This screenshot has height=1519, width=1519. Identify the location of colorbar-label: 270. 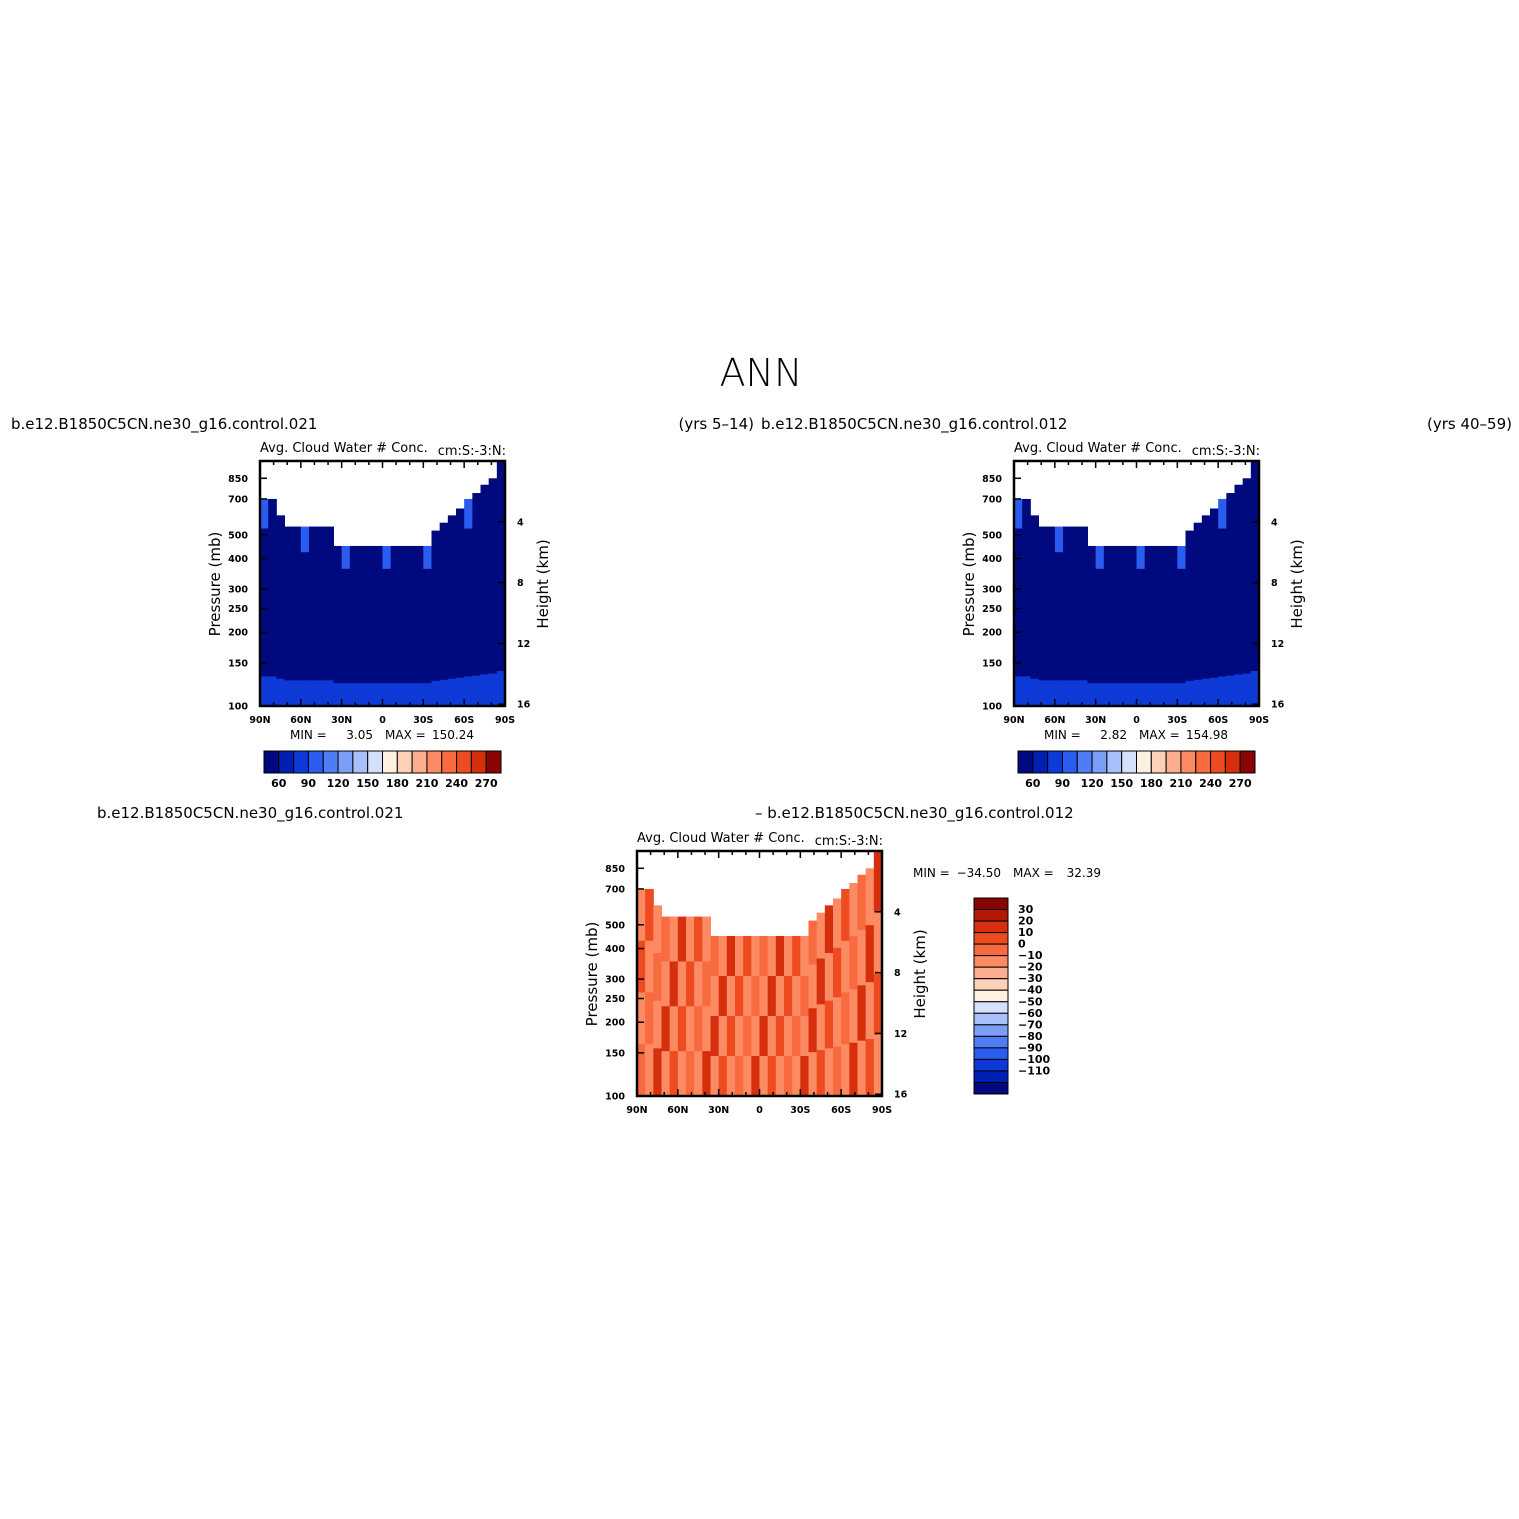
(486, 783).